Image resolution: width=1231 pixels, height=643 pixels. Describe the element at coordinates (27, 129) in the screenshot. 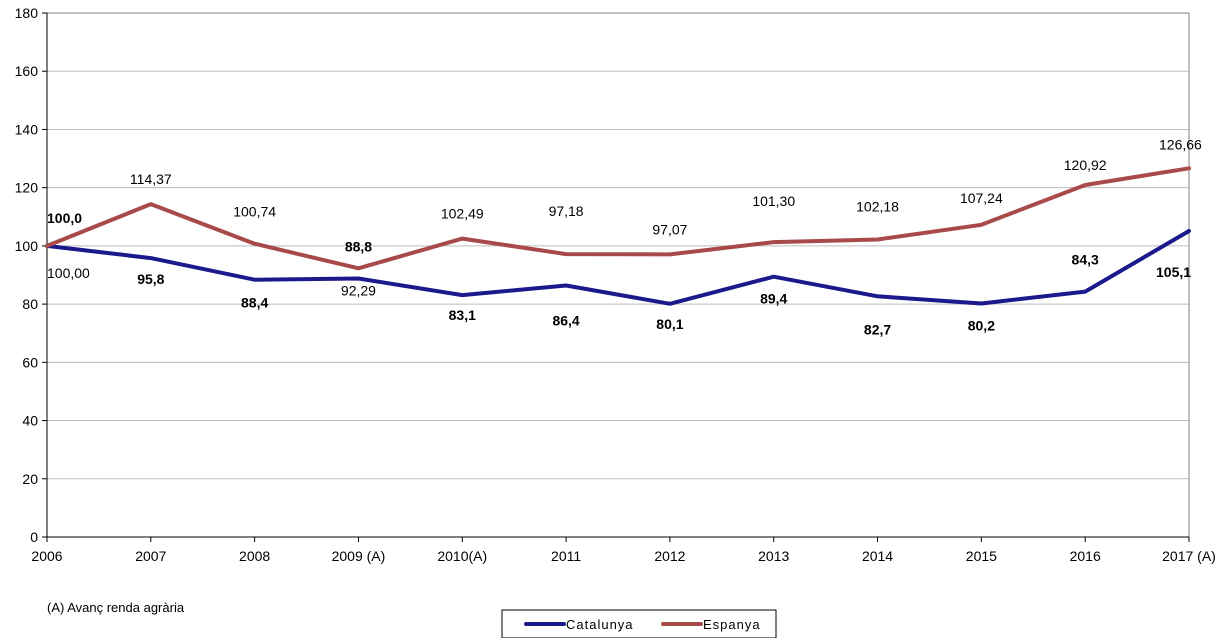

I see `y-tick-label: 140` at that location.